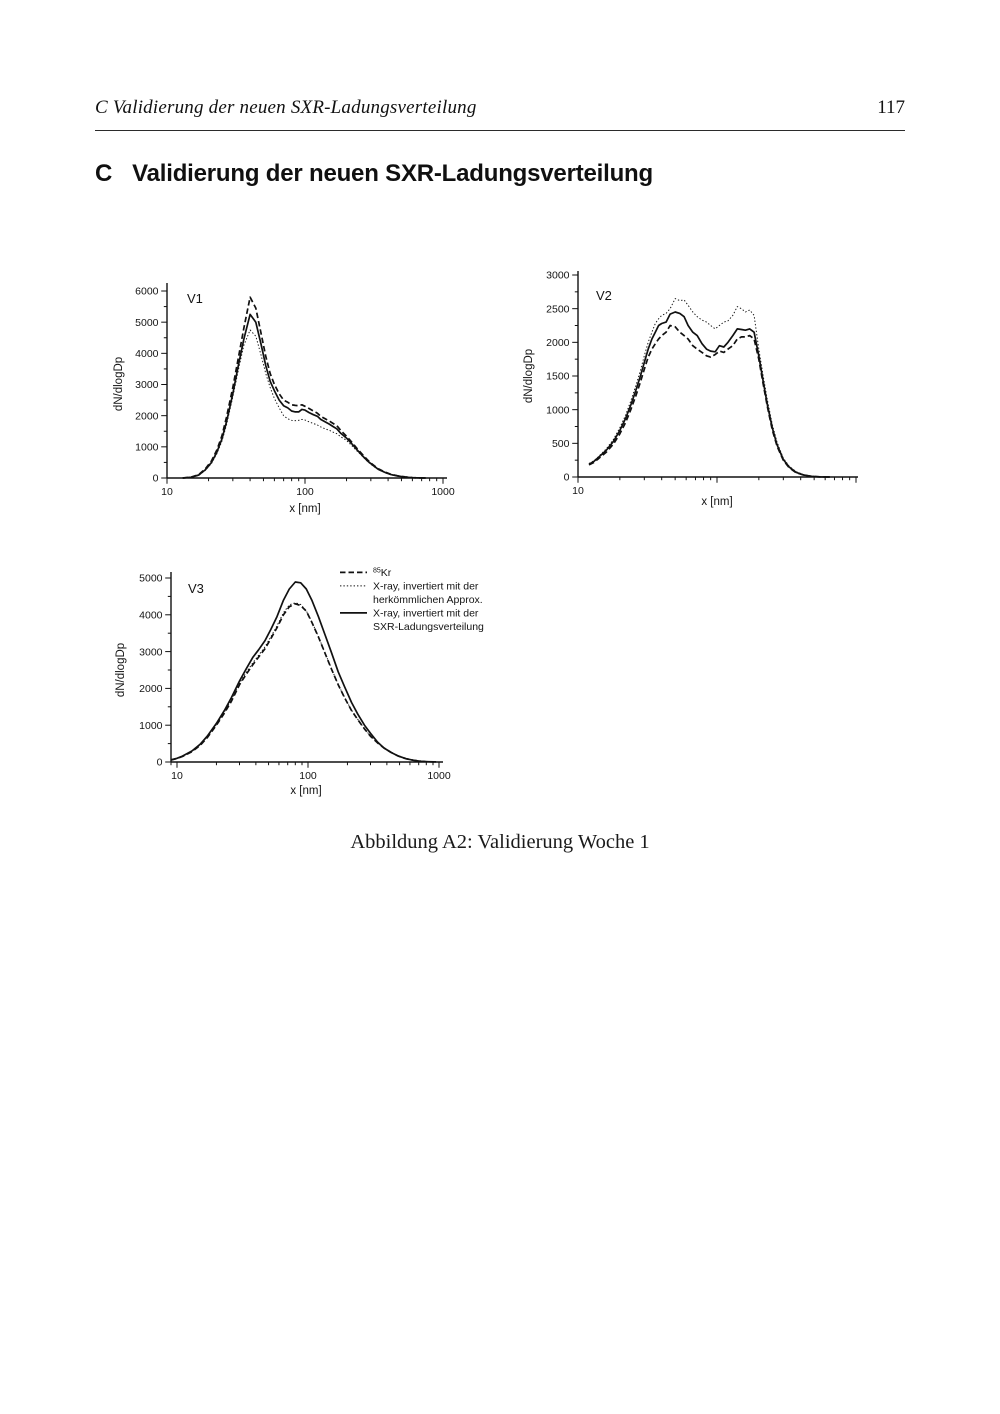 The image size is (1000, 1414). I want to click on section-number: C, so click(104, 173).